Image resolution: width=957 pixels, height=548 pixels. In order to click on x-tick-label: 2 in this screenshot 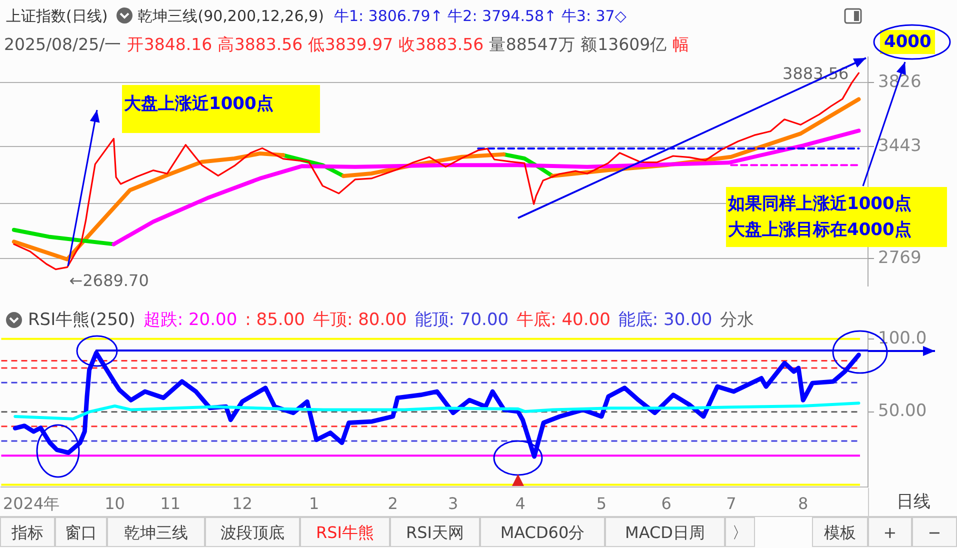, I will do `click(393, 503)`.